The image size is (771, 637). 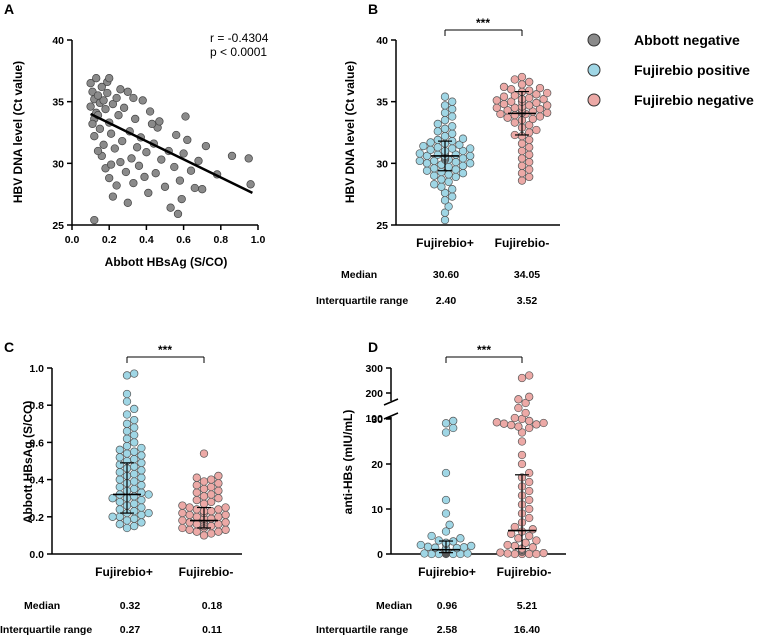 What do you see at coordinates (58, 164) in the screenshot?
I see `panel-a-ytick-label-1: 30` at bounding box center [58, 164].